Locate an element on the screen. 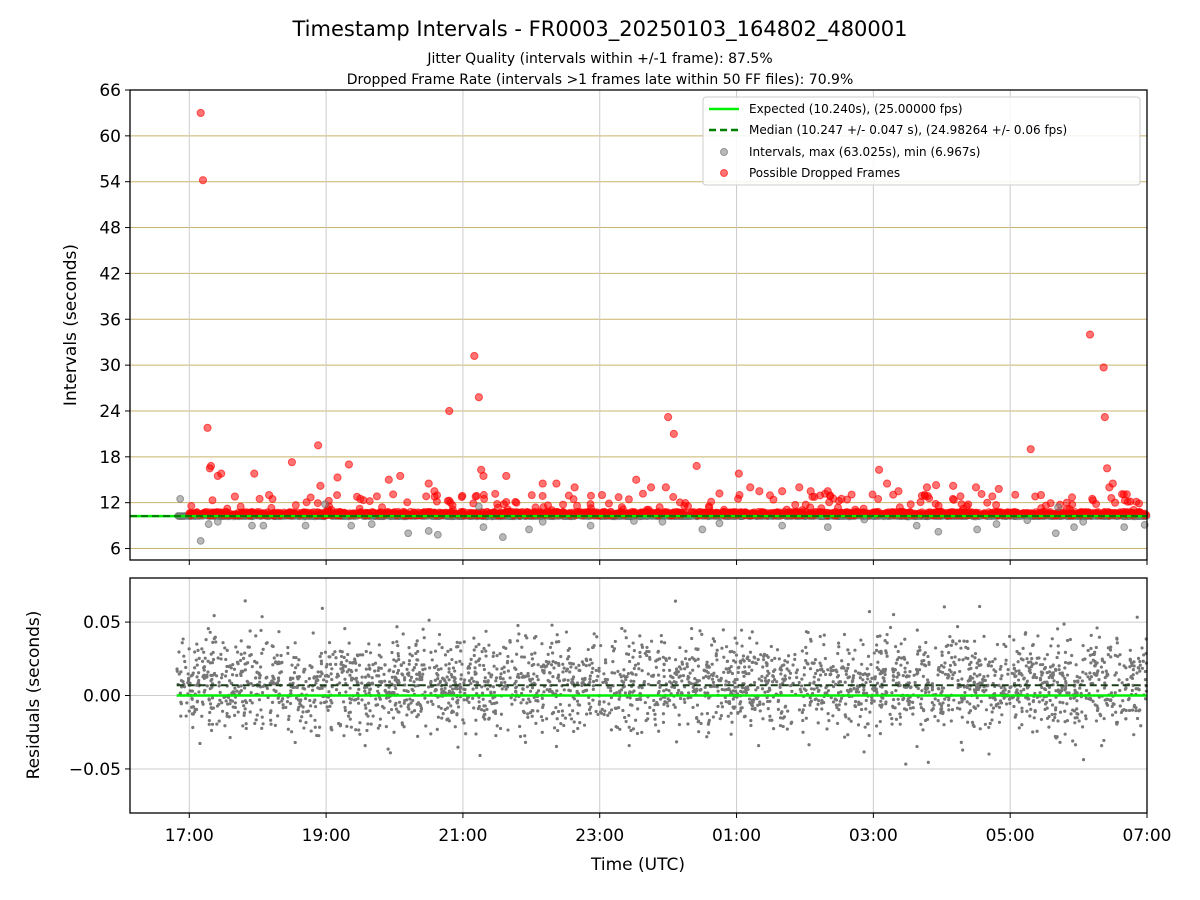 Image resolution: width=1200 pixels, height=900 pixels. intervals-y-tick-label: 42 is located at coordinates (110, 274).